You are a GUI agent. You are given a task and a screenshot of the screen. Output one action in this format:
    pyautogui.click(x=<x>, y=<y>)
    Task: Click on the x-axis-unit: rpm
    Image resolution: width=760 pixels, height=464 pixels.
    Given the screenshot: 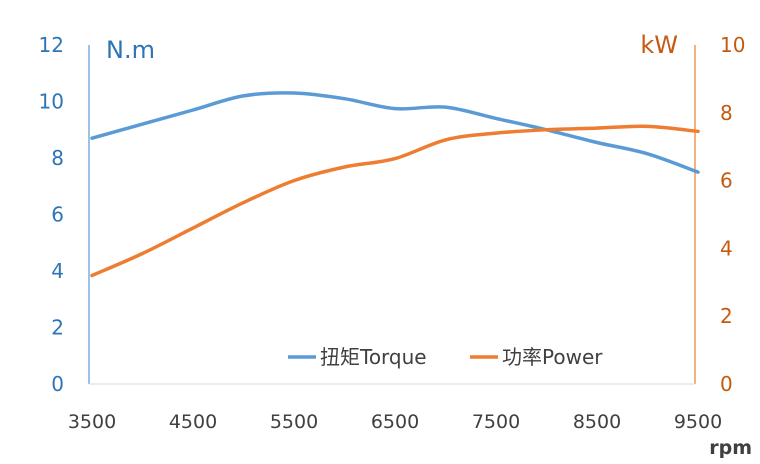 What is the action you would take?
    pyautogui.click(x=730, y=448)
    